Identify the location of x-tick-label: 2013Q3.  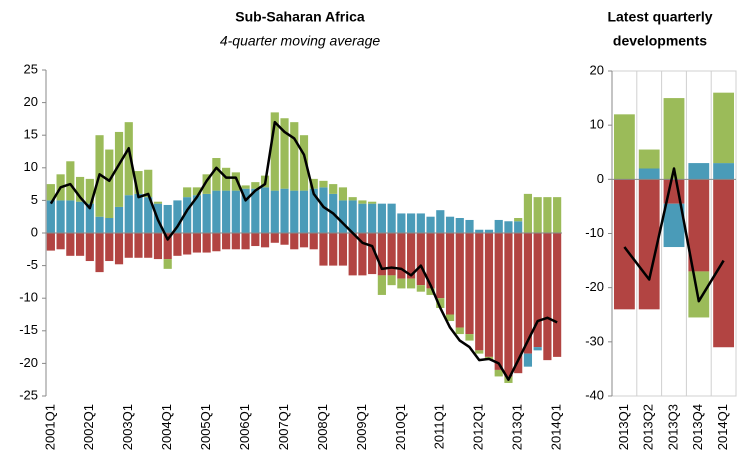
(672, 427).